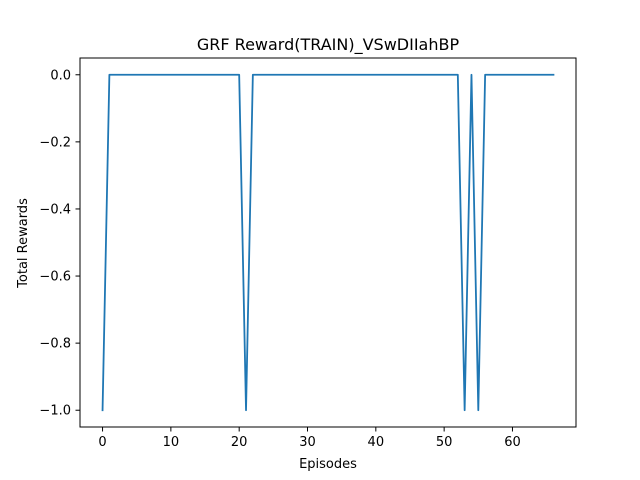  What do you see at coordinates (60, 75) in the screenshot?
I see `y-tick-label: 0.0` at bounding box center [60, 75].